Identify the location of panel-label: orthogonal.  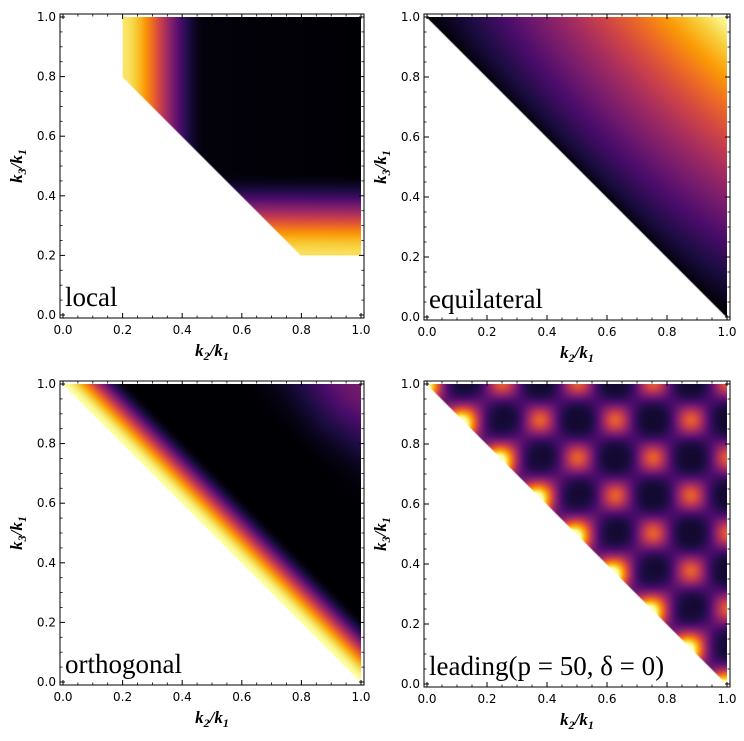
(123, 664).